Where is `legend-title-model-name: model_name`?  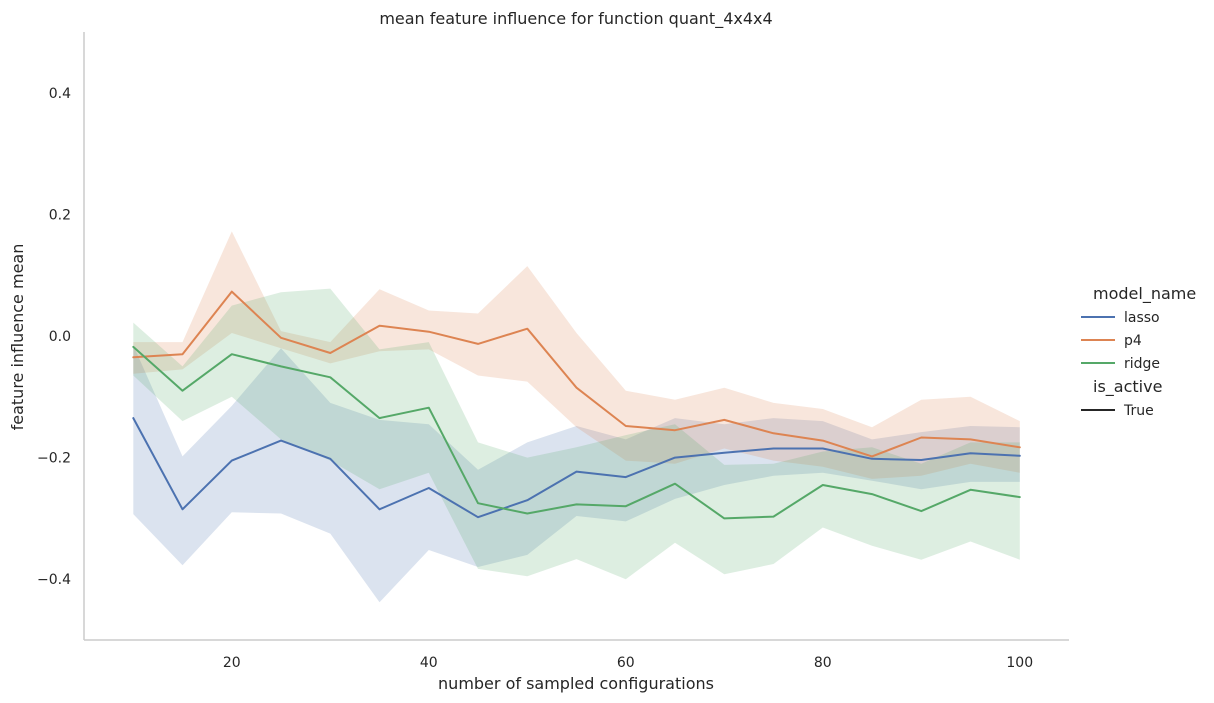 legend-title-model-name: model_name is located at coordinates (1144, 294).